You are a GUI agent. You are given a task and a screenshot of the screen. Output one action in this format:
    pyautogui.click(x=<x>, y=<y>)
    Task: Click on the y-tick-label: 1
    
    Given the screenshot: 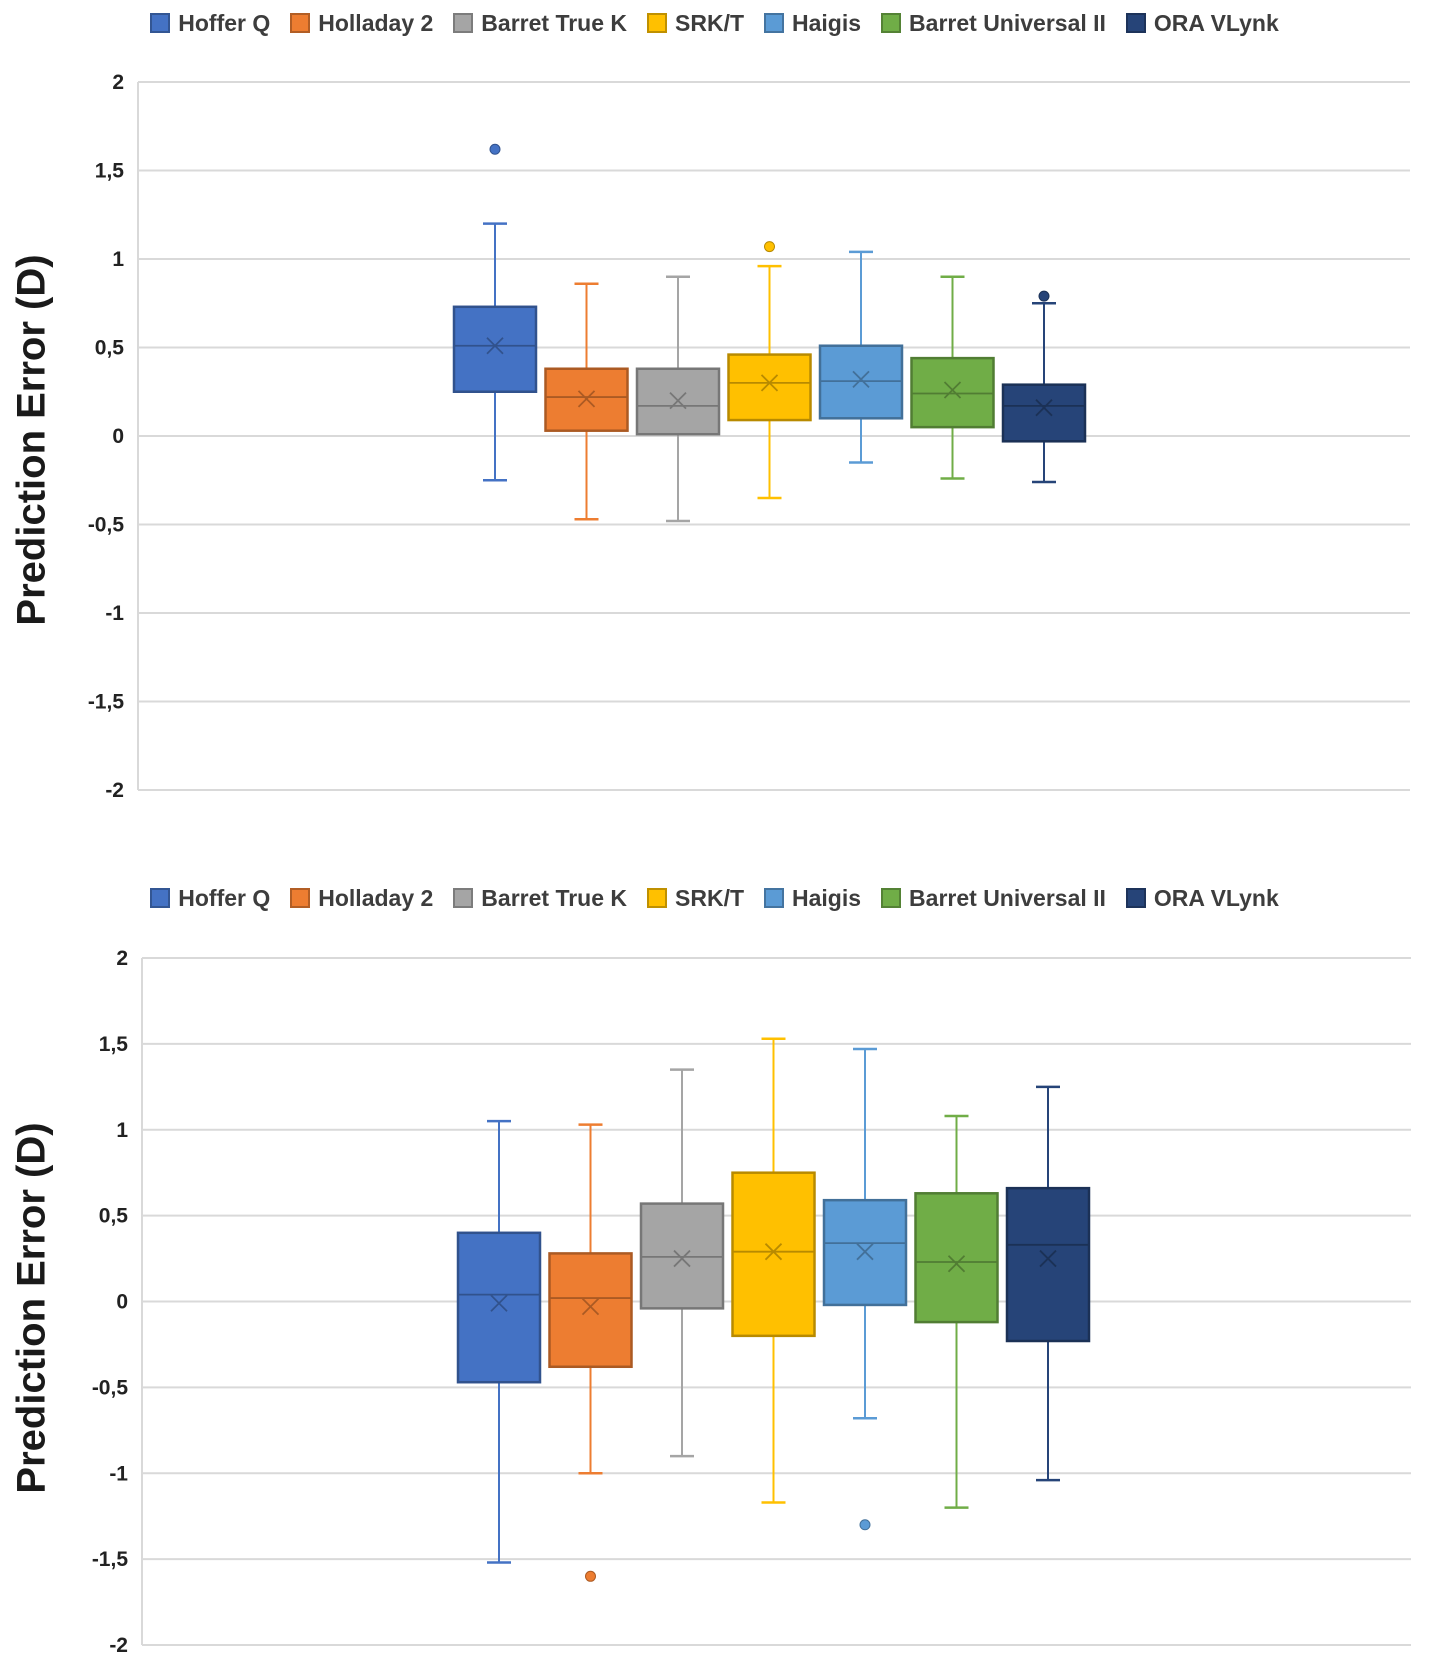 What is the action you would take?
    pyautogui.click(x=118, y=259)
    